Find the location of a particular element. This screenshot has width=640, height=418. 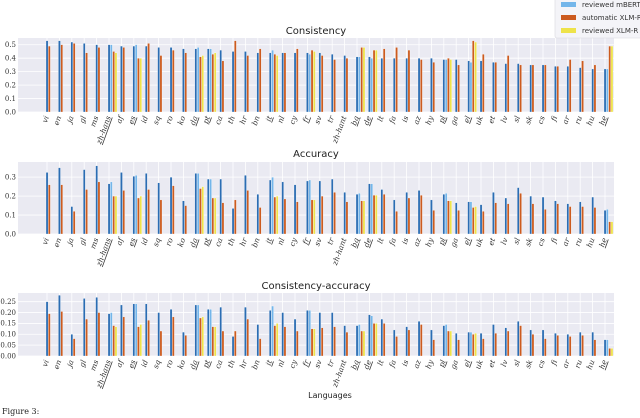

bar-automatic-mbert-id is located at coordinates (146, 204).